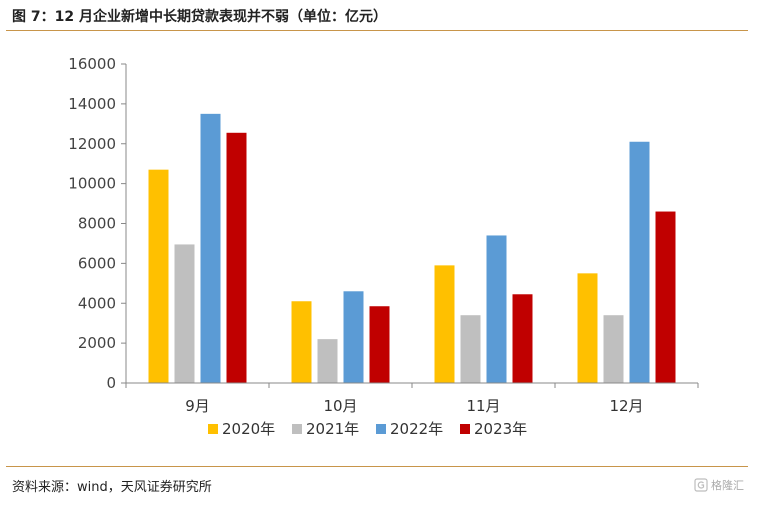 This screenshot has width=762, height=507. I want to click on legend: 2020年 2021年 2022年 2023年, so click(367, 429).